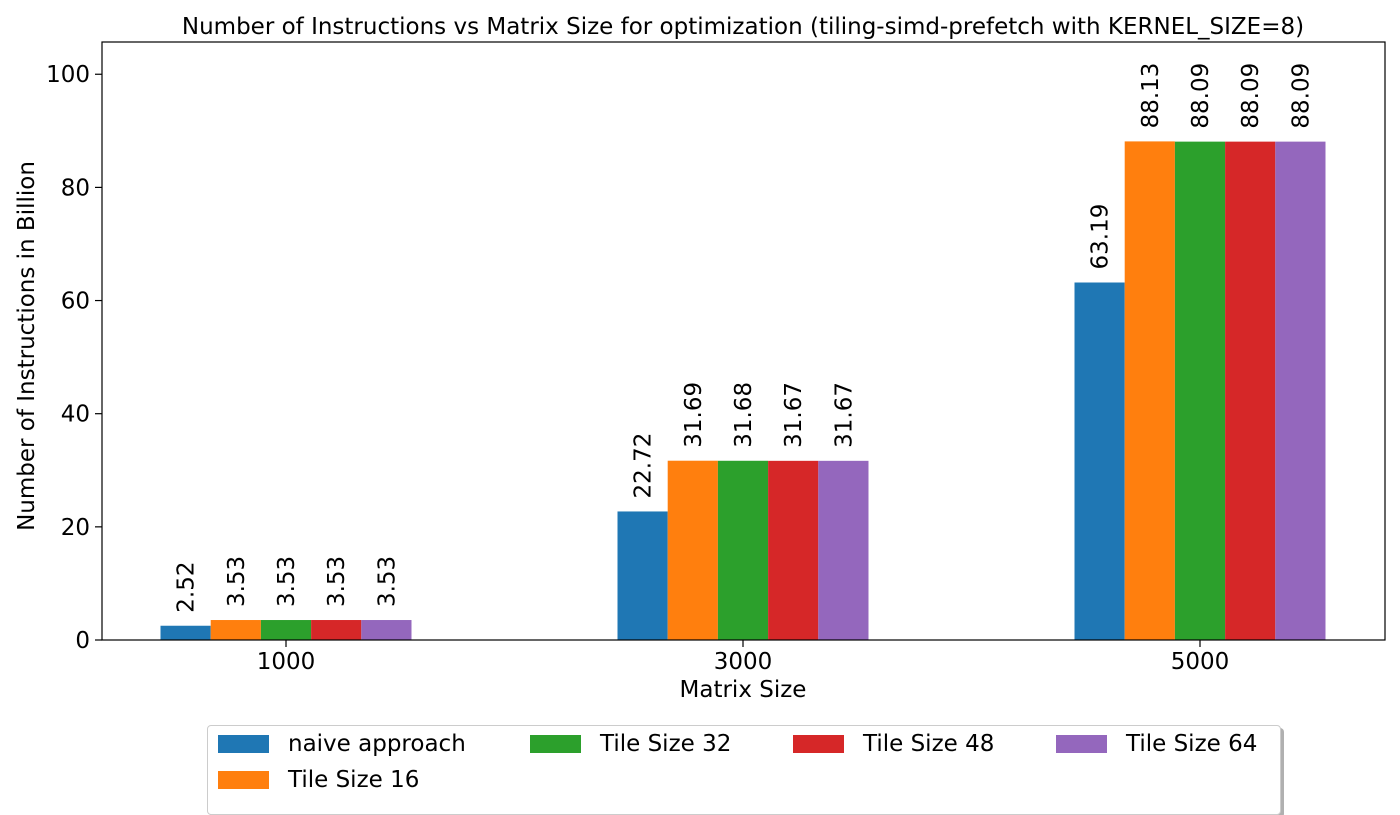 The height and width of the screenshot is (815, 1400). Describe the element at coordinates (1151, 96) in the screenshot. I see `bar-value-label: 88.13` at that location.